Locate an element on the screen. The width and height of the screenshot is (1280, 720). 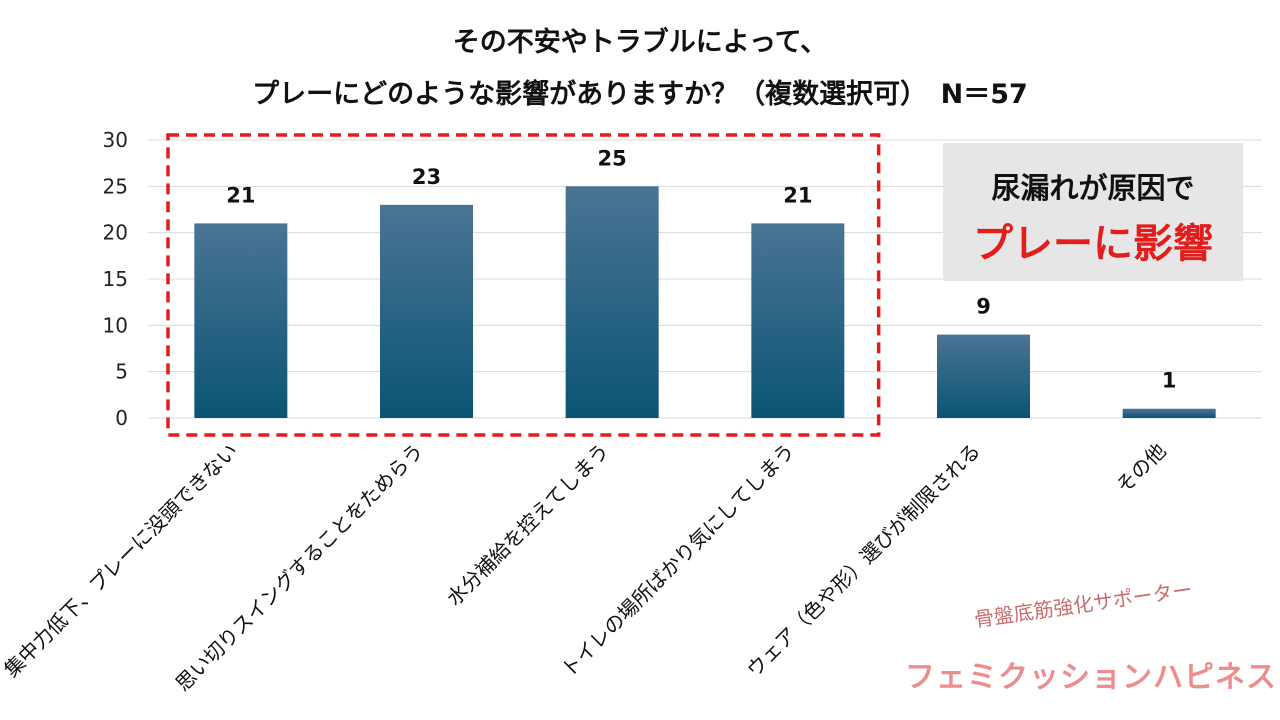
y-tick-label: 30 is located at coordinates (115, 140).